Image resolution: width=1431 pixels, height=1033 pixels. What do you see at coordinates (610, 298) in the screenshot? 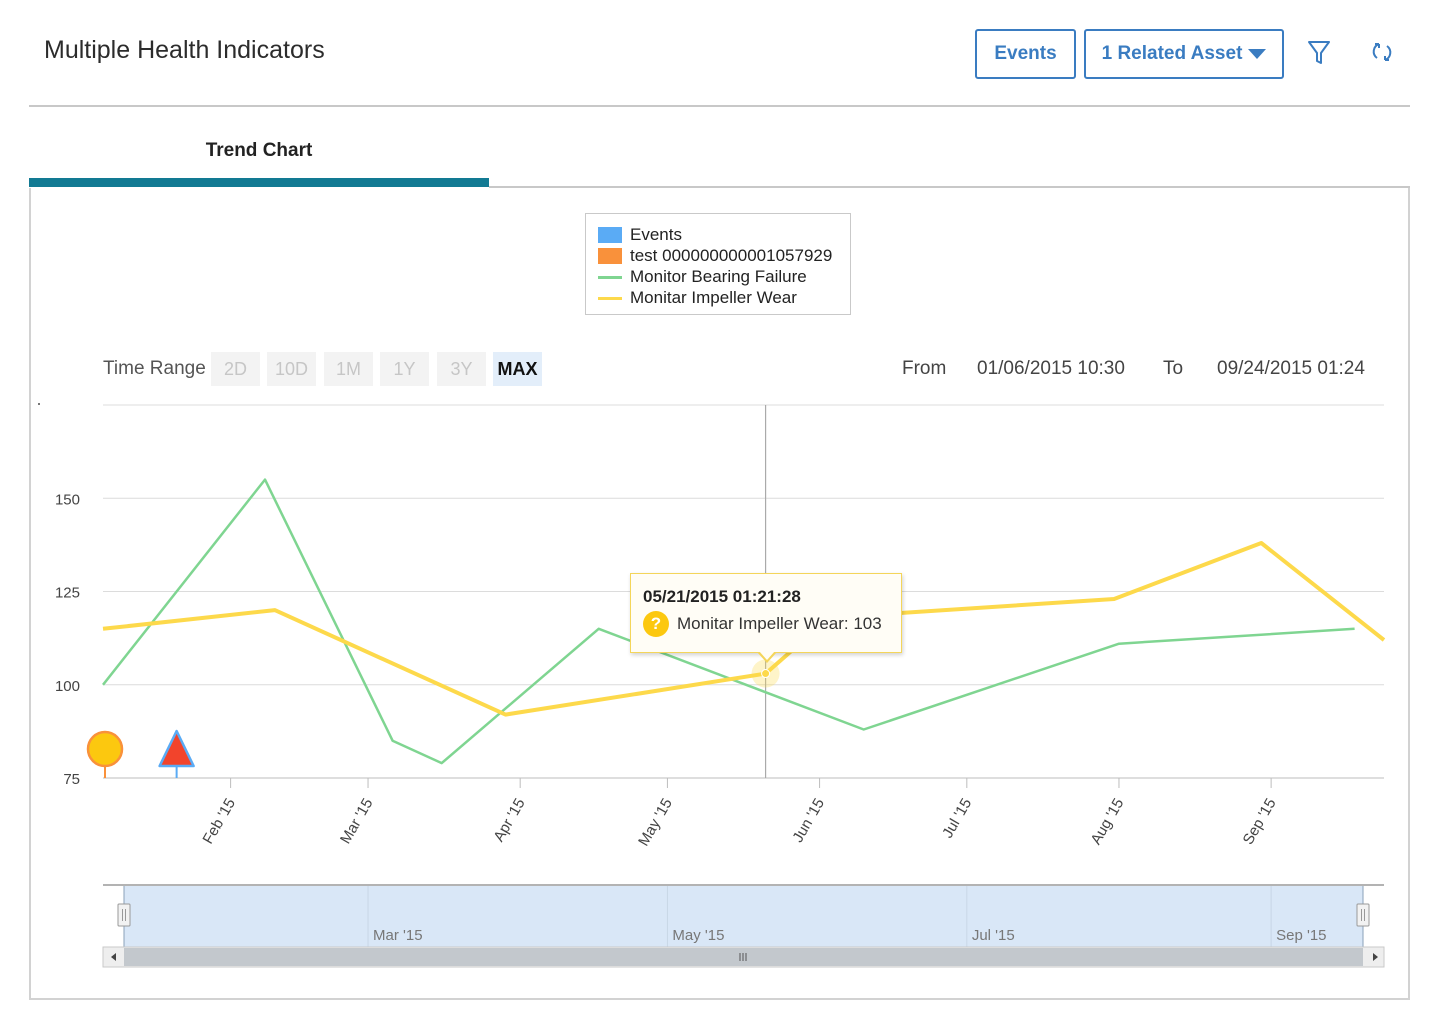
I see `impeller-line-icon` at bounding box center [610, 298].